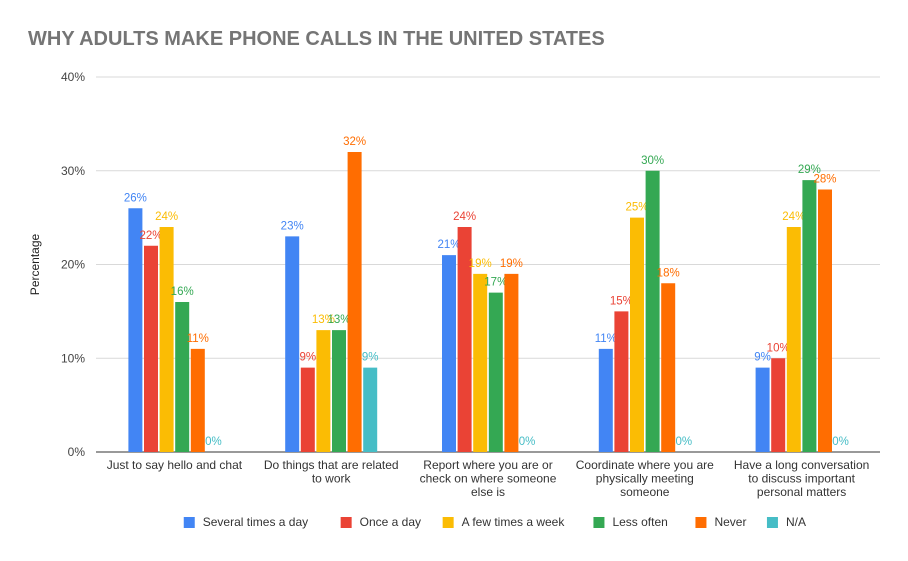 The width and height of the screenshot is (908, 561). Describe the element at coordinates (73, 171) in the screenshot. I see `y-tick-label: 30%` at that location.